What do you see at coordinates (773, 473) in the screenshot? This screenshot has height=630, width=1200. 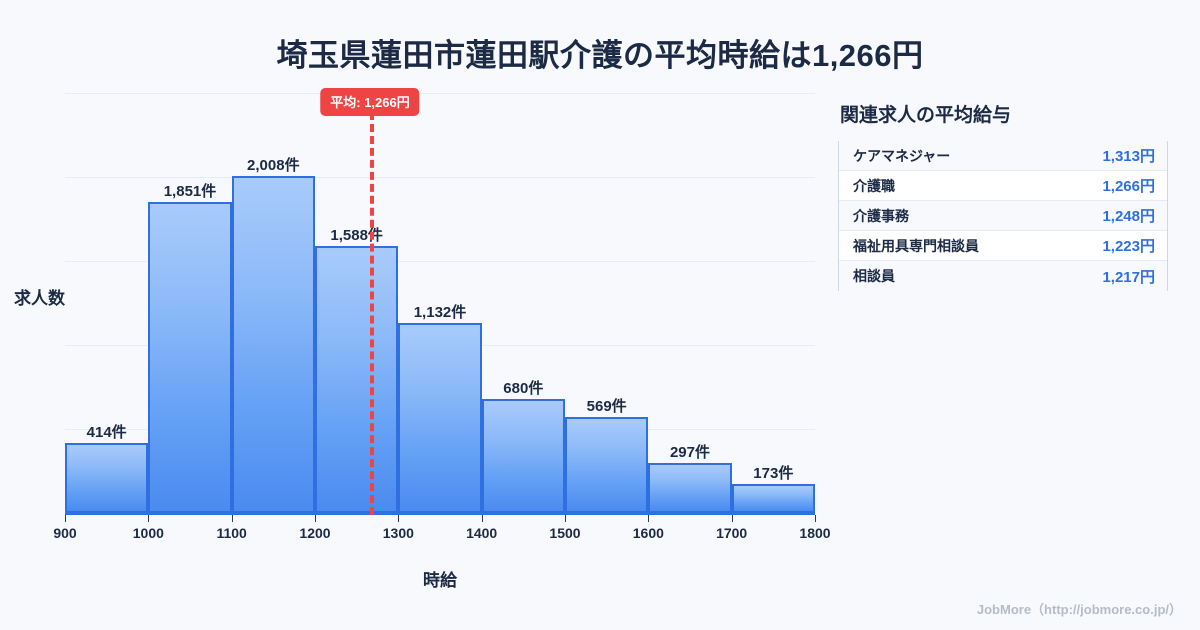 I see `bar-value-label: 173件` at bounding box center [773, 473].